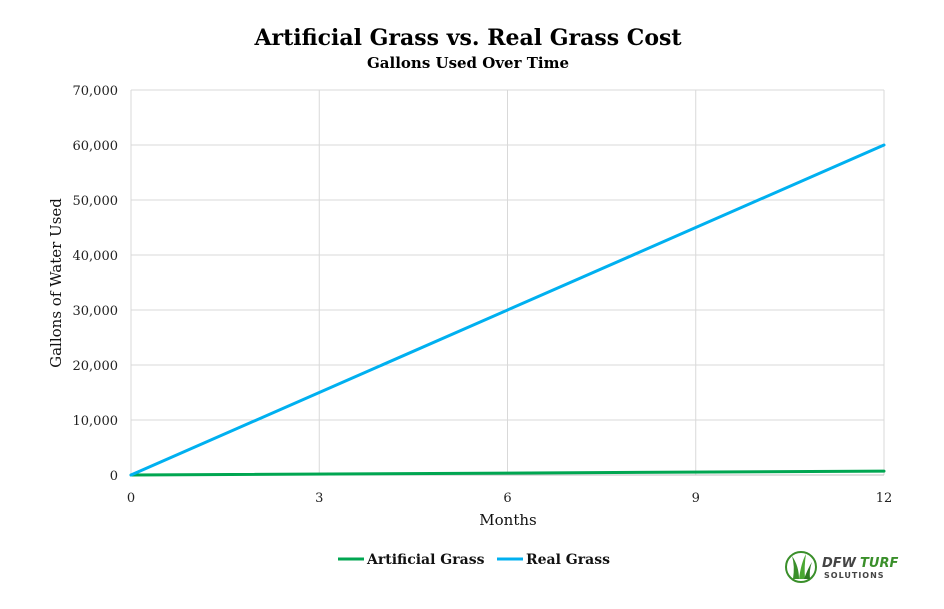 Image resolution: width=944 pixels, height=609 pixels. I want to click on x-tick-label: 12, so click(884, 498).